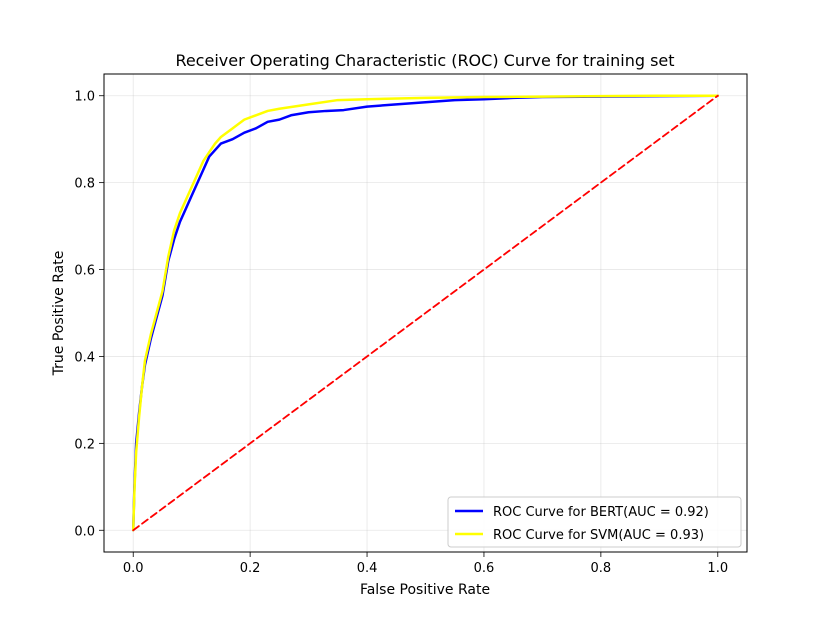 This screenshot has height=623, width=830. I want to click on x-axis-ticks: 0.0 0.2 0.4 0.6 0.8 1.0, so click(425, 564).